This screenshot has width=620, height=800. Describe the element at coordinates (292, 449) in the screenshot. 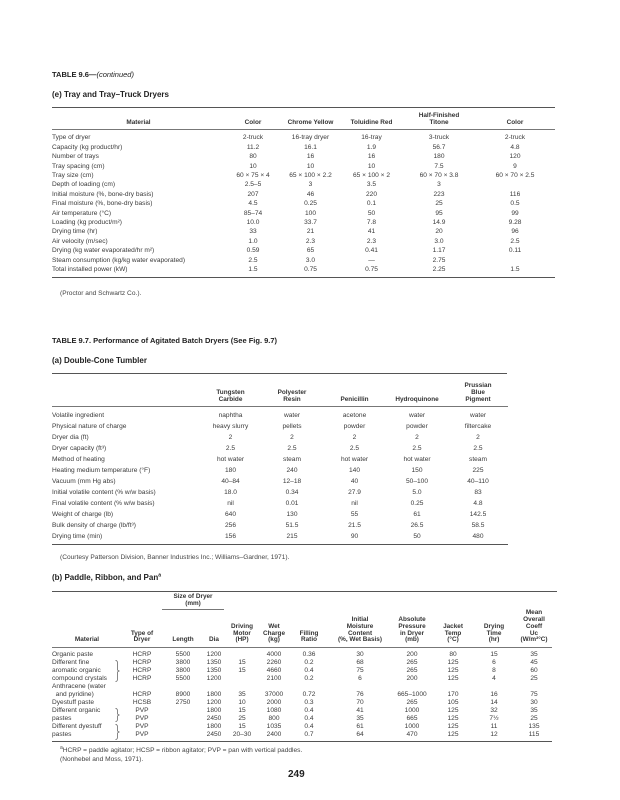

I see `cell: 2.5` at that location.